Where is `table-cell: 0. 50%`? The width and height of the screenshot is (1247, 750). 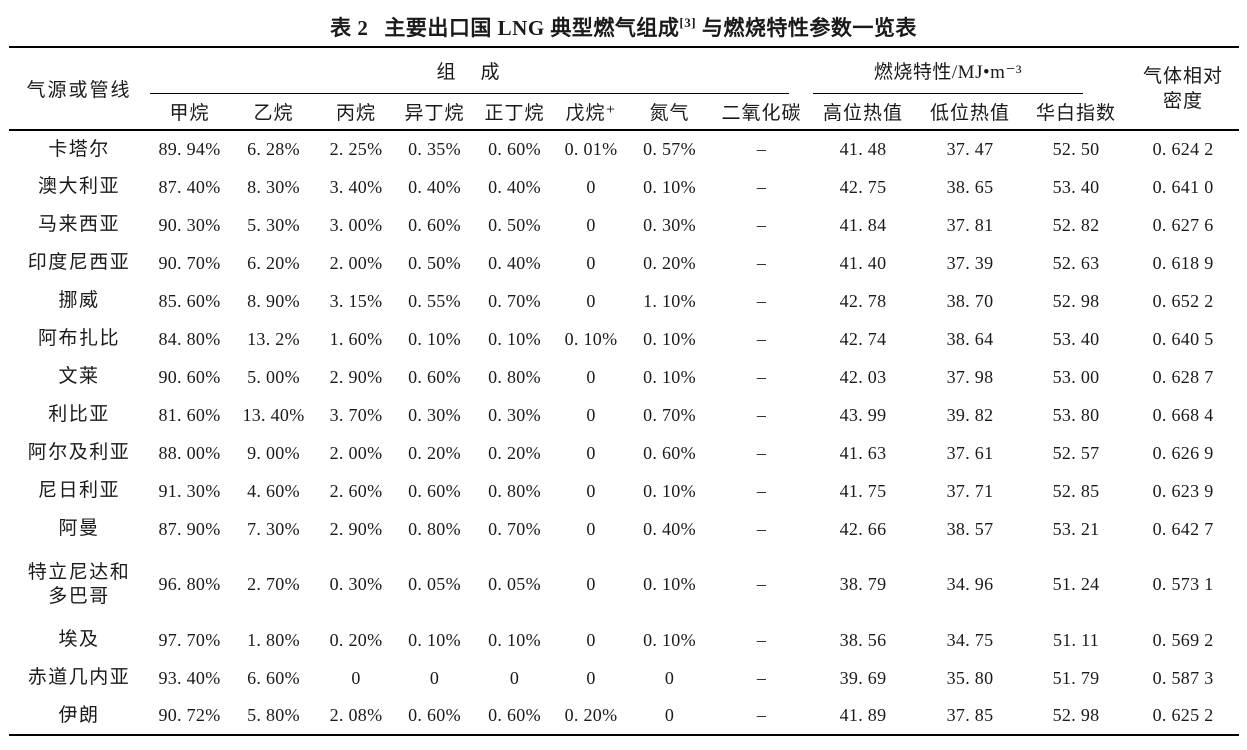
table-cell: 0. 50% is located at coordinates (514, 224).